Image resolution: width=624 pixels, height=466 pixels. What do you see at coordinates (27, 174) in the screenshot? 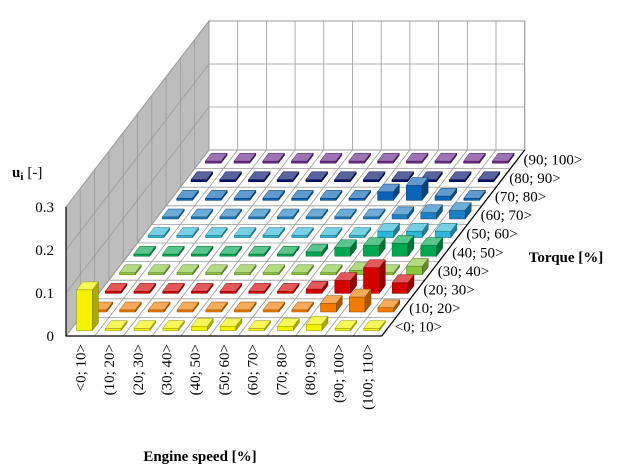
I see `z-axis-title: ui [-]` at bounding box center [27, 174].